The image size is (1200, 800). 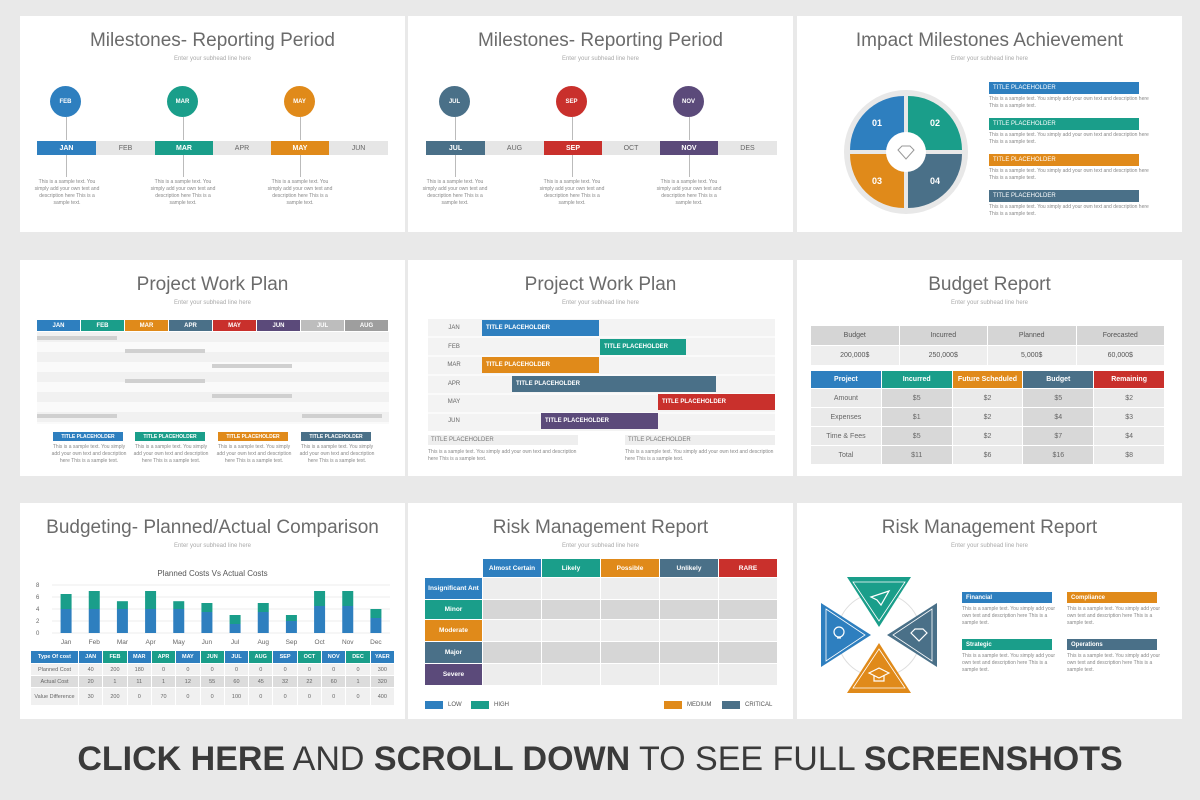 What do you see at coordinates (376, 642) in the screenshot?
I see `x-tick-label: Dec` at bounding box center [376, 642].